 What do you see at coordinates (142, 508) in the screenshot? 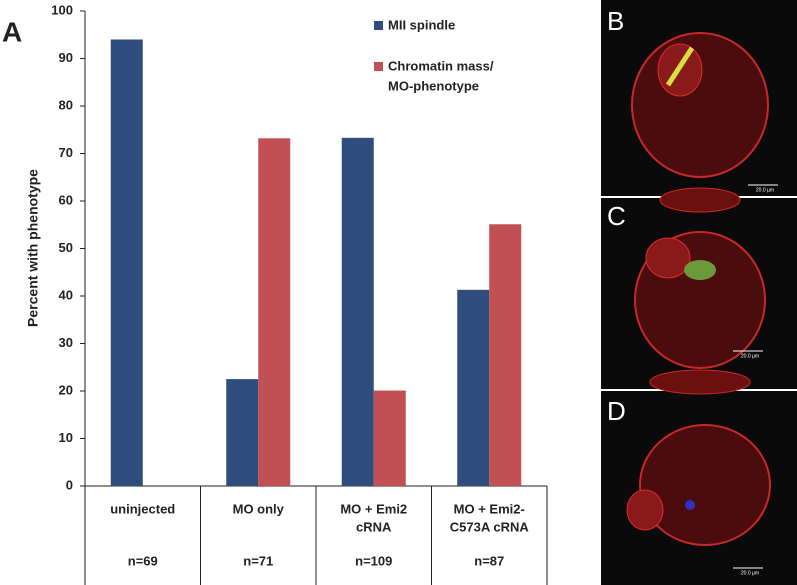
I see `x-tick-label: uninjected` at bounding box center [142, 508].